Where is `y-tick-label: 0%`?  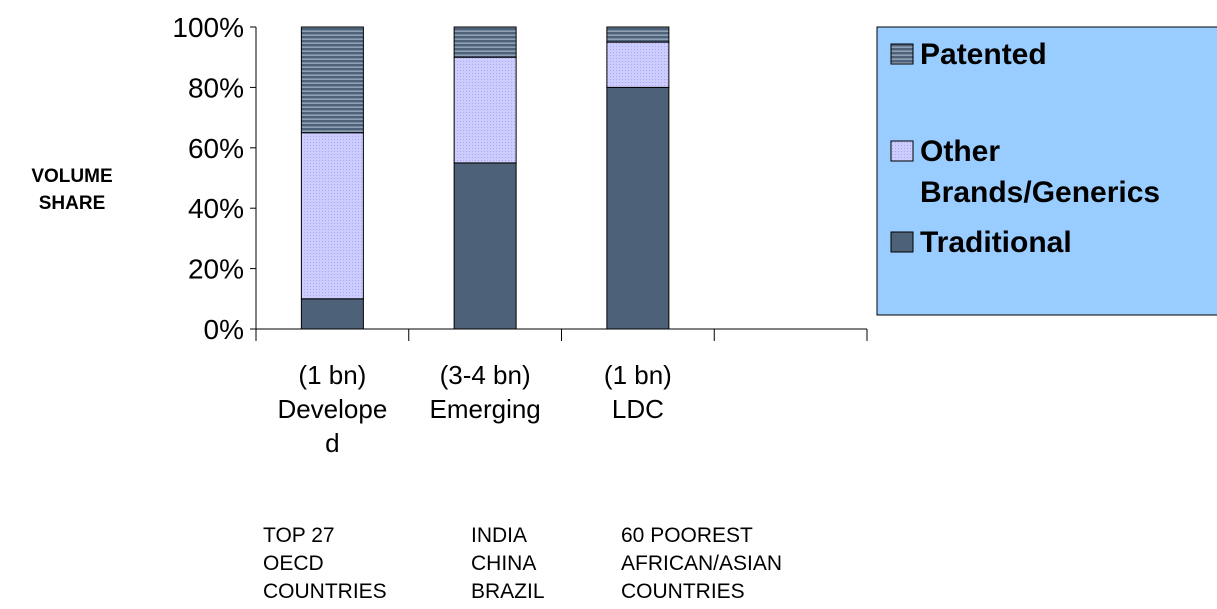
y-tick-label: 0% is located at coordinates (224, 329).